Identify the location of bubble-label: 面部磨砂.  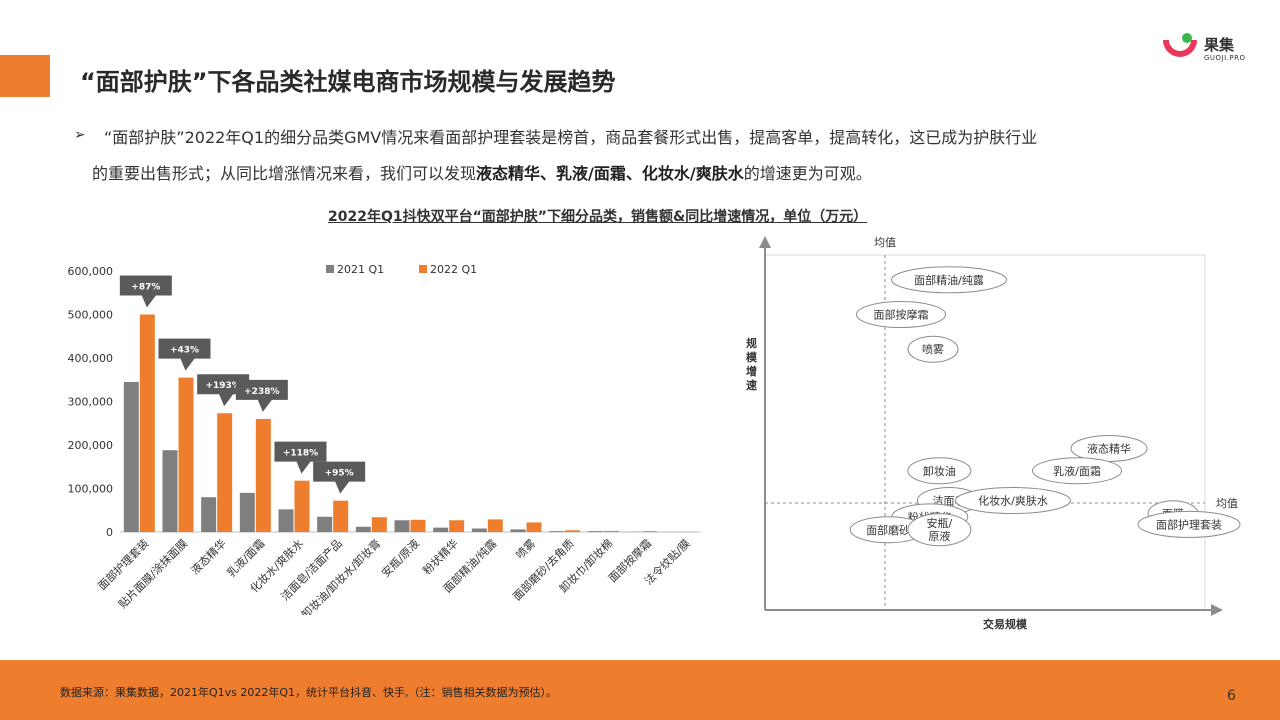
(888, 530).